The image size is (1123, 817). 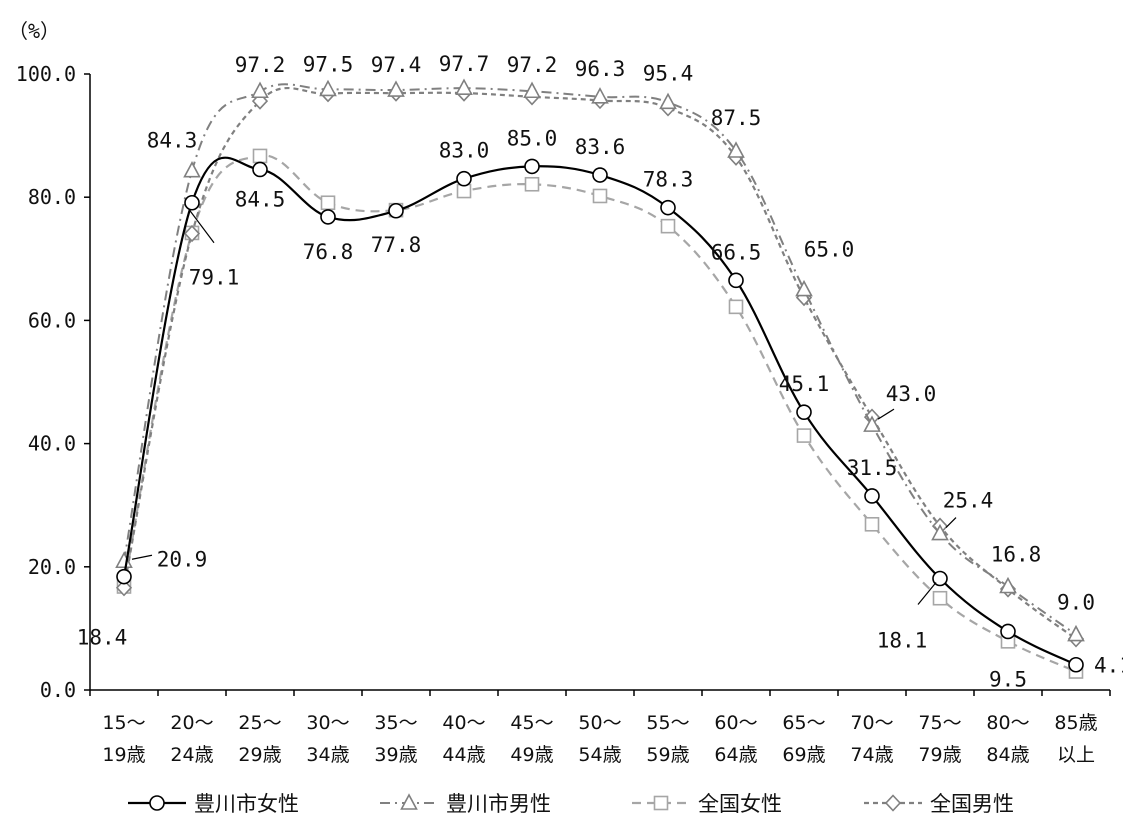 What do you see at coordinates (465, 804) in the screenshot?
I see `legend-item: 豊川市男性` at bounding box center [465, 804].